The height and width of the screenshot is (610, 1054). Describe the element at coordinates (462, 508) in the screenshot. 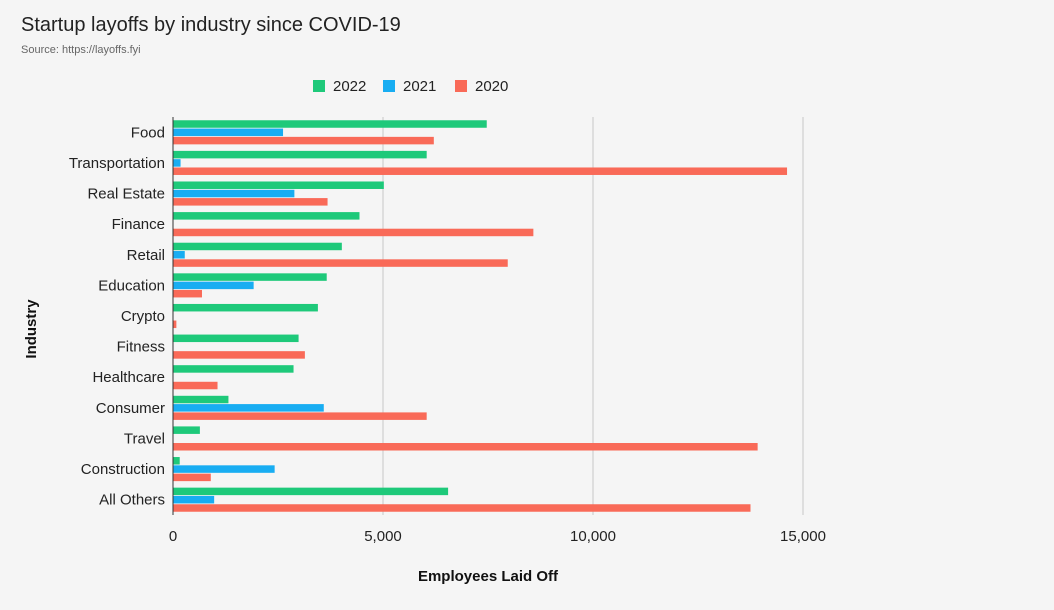

I see `bar-2020-all-others` at that location.